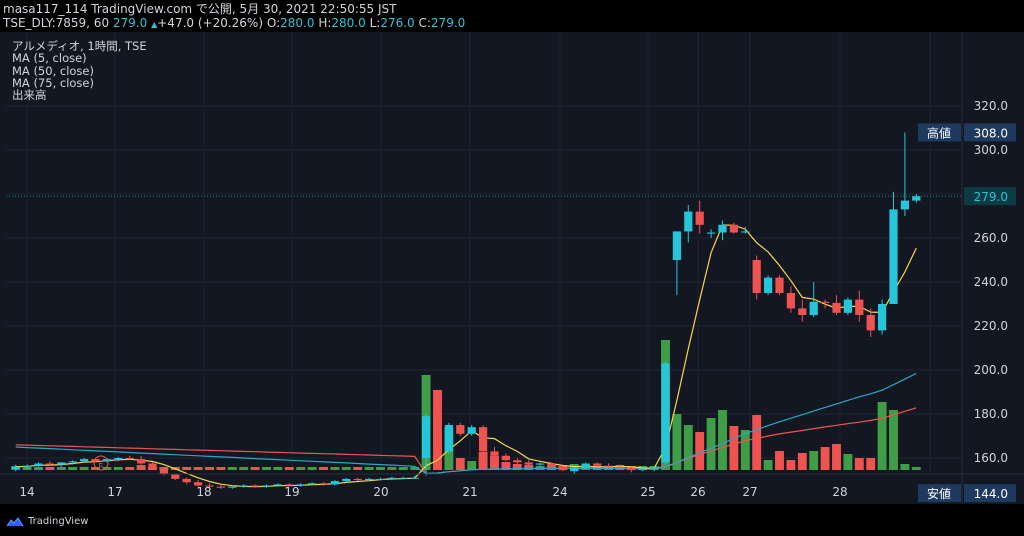 The height and width of the screenshot is (536, 1024). What do you see at coordinates (991, 133) in the screenshot?
I see `high-marker-value: 308.0` at bounding box center [991, 133].